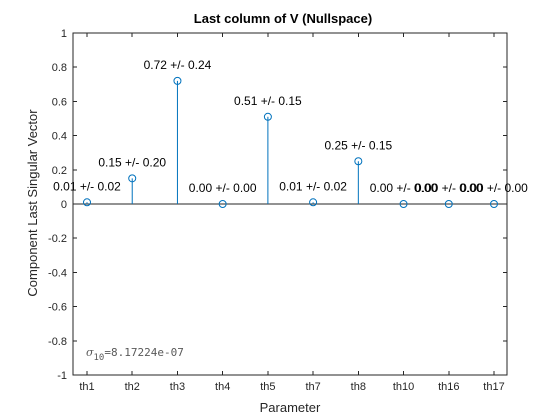 This screenshot has width=560, height=420. What do you see at coordinates (178, 65) in the screenshot?
I see `data-label: 0.72 +/- 0.24` at bounding box center [178, 65].